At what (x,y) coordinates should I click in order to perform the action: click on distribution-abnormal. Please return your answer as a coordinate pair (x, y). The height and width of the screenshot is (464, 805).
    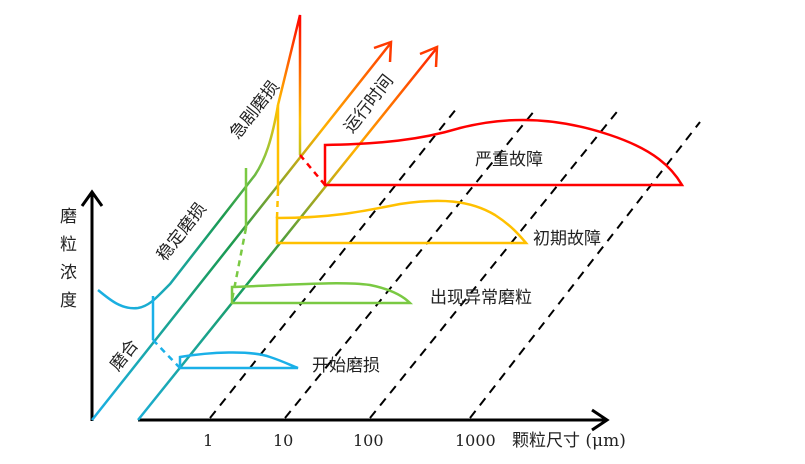
    Looking at the image, I should click on (322, 293).